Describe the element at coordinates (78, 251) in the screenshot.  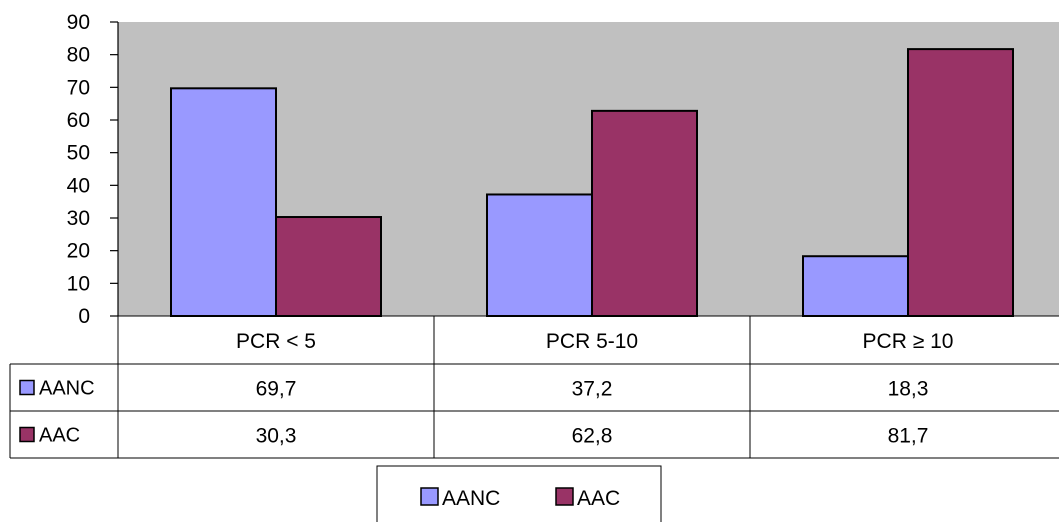
I see `y-tick-label: 20` at that location.